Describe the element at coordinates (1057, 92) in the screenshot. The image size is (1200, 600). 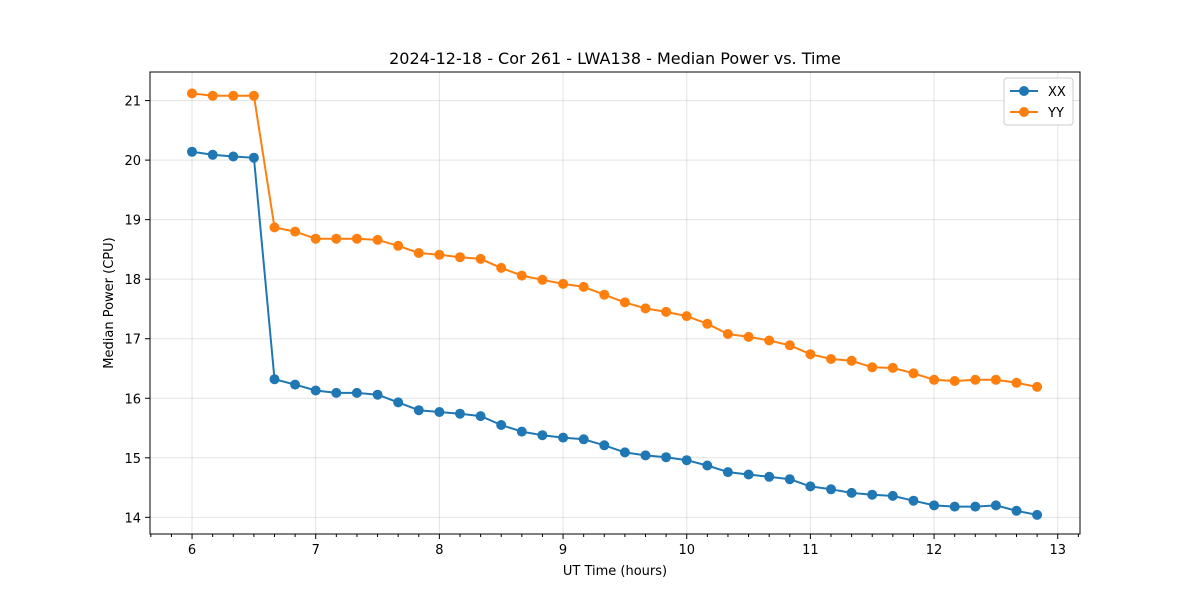
I see `legend-label-xx: XX` at that location.